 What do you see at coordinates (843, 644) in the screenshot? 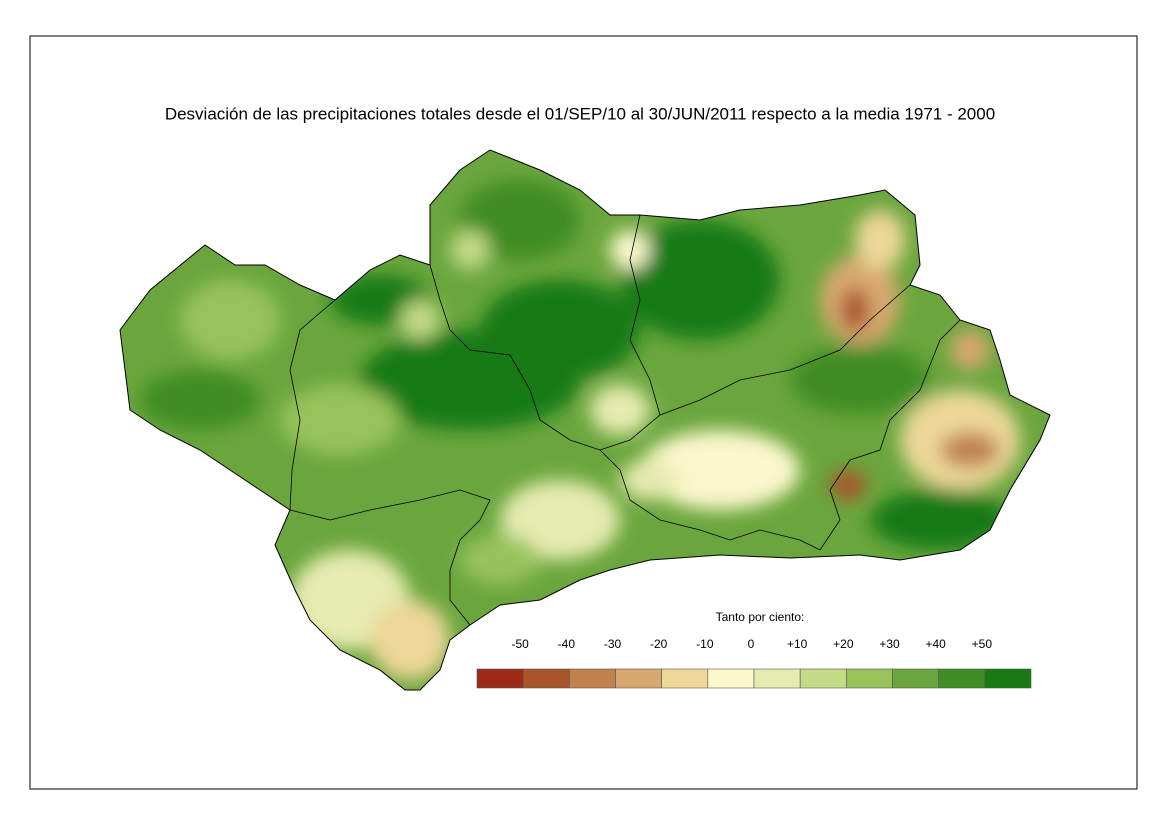
I see `legend-label: +20` at bounding box center [843, 644].